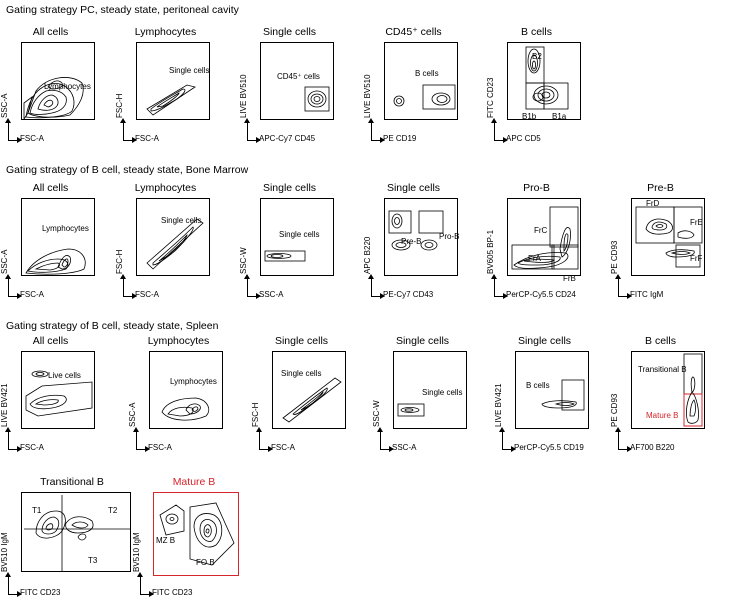 Image resolution: width=729 pixels, height=606 pixels. Describe the element at coordinates (534, 258) in the screenshot. I see `gate-label-fra: FrA` at that location.